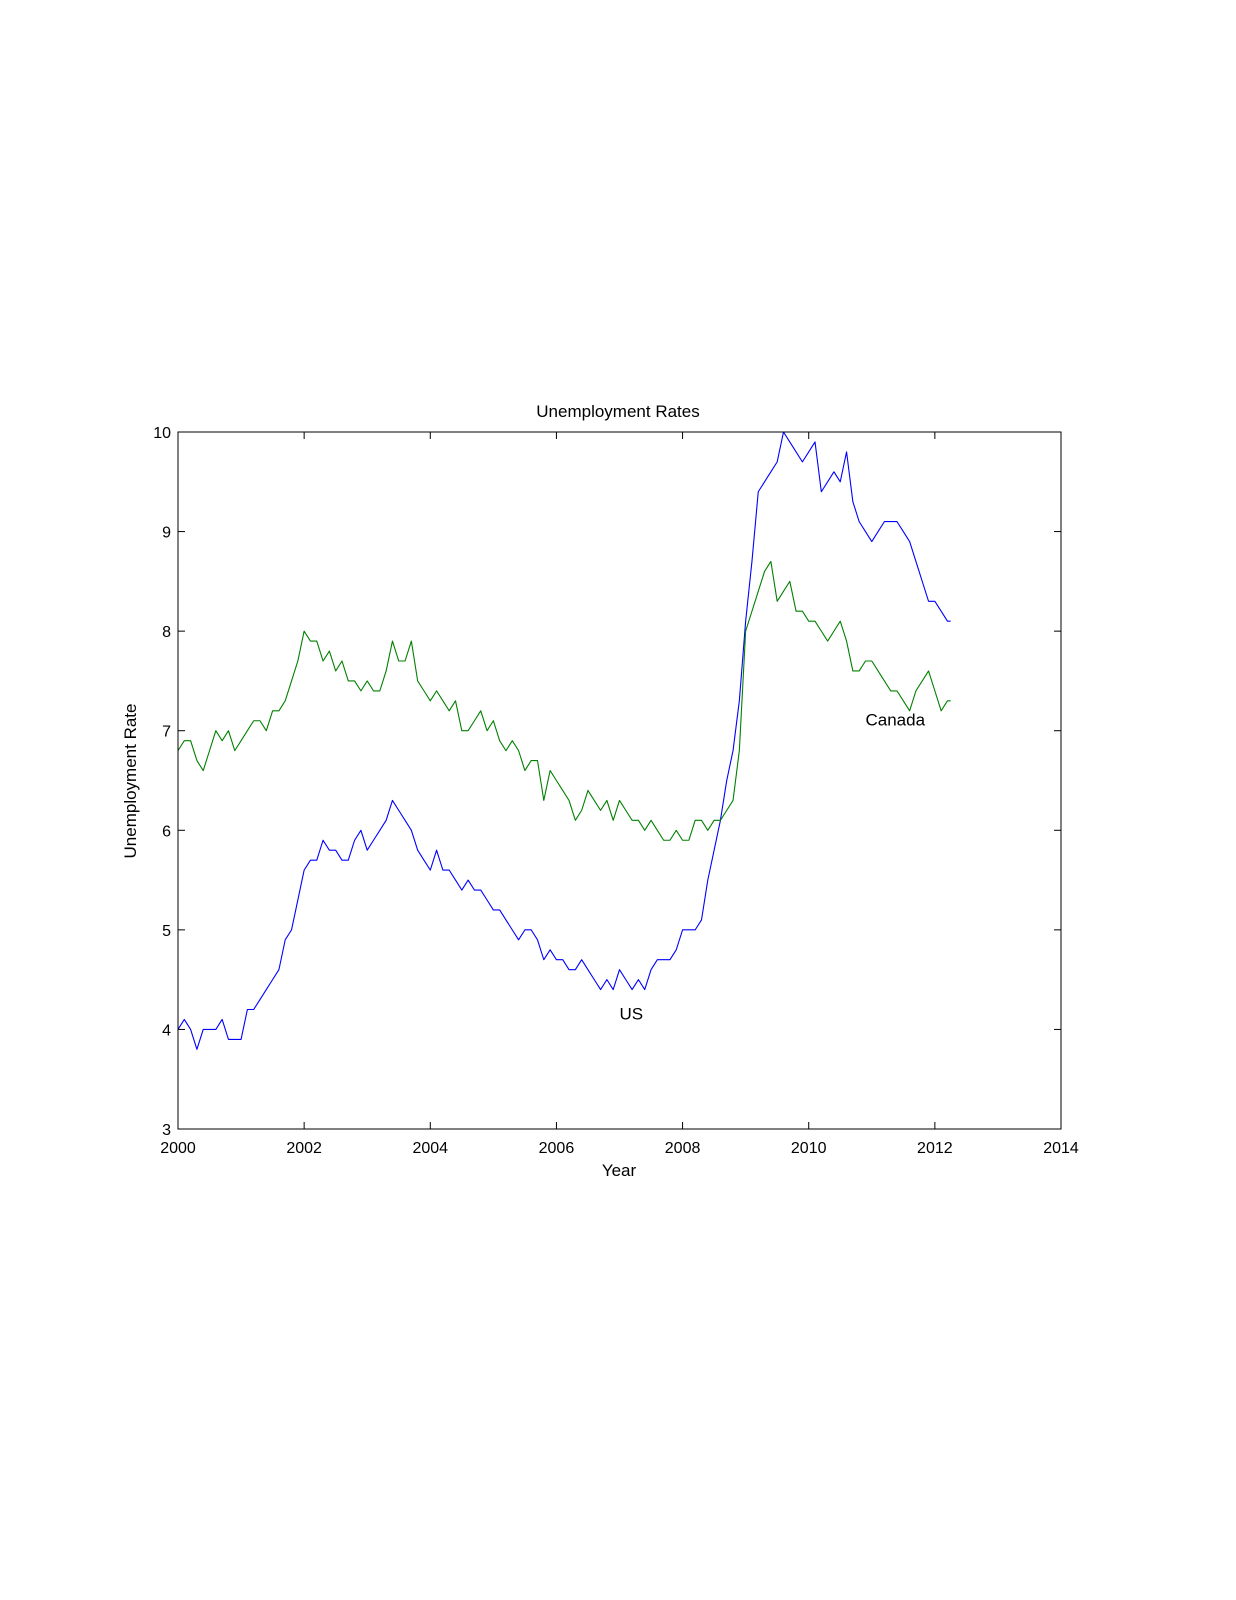 The height and width of the screenshot is (1600, 1236). Describe the element at coordinates (430, 1148) in the screenshot. I see `x-tick-label: 2004` at that location.